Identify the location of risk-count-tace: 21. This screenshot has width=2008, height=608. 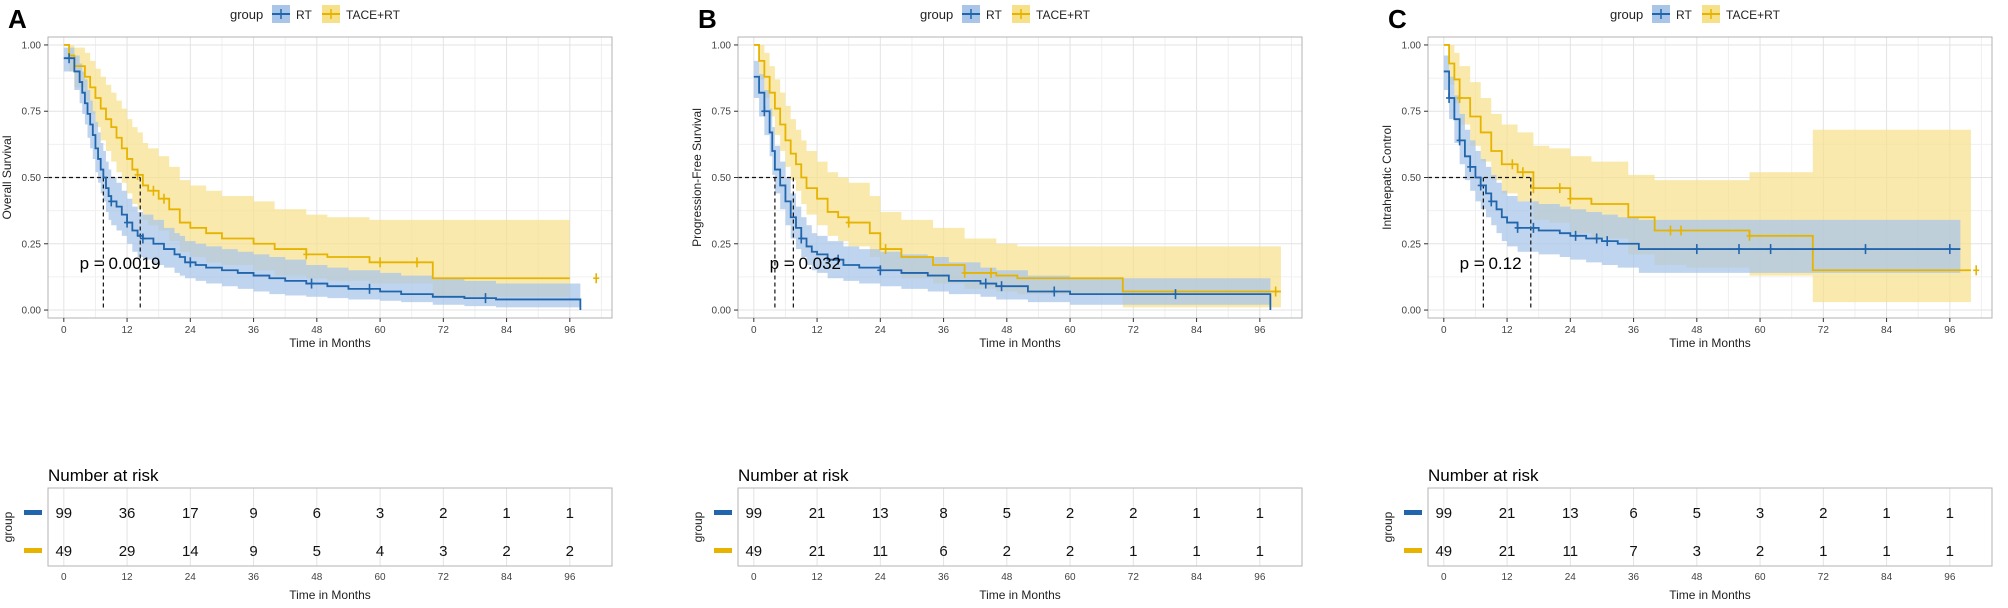
(1507, 551).